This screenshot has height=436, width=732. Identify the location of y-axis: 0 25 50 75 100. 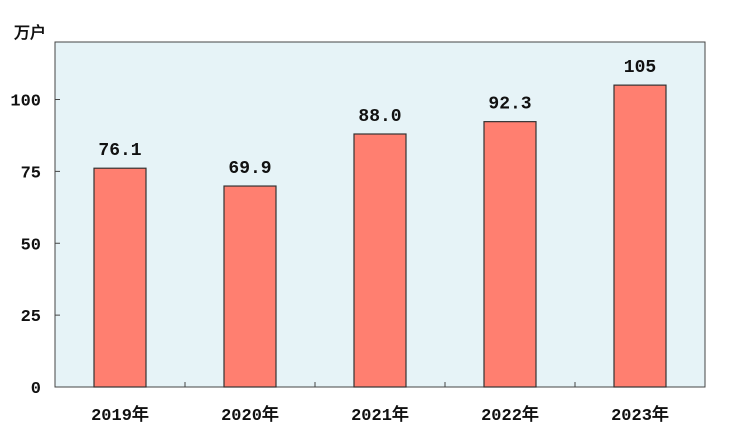
(35, 246).